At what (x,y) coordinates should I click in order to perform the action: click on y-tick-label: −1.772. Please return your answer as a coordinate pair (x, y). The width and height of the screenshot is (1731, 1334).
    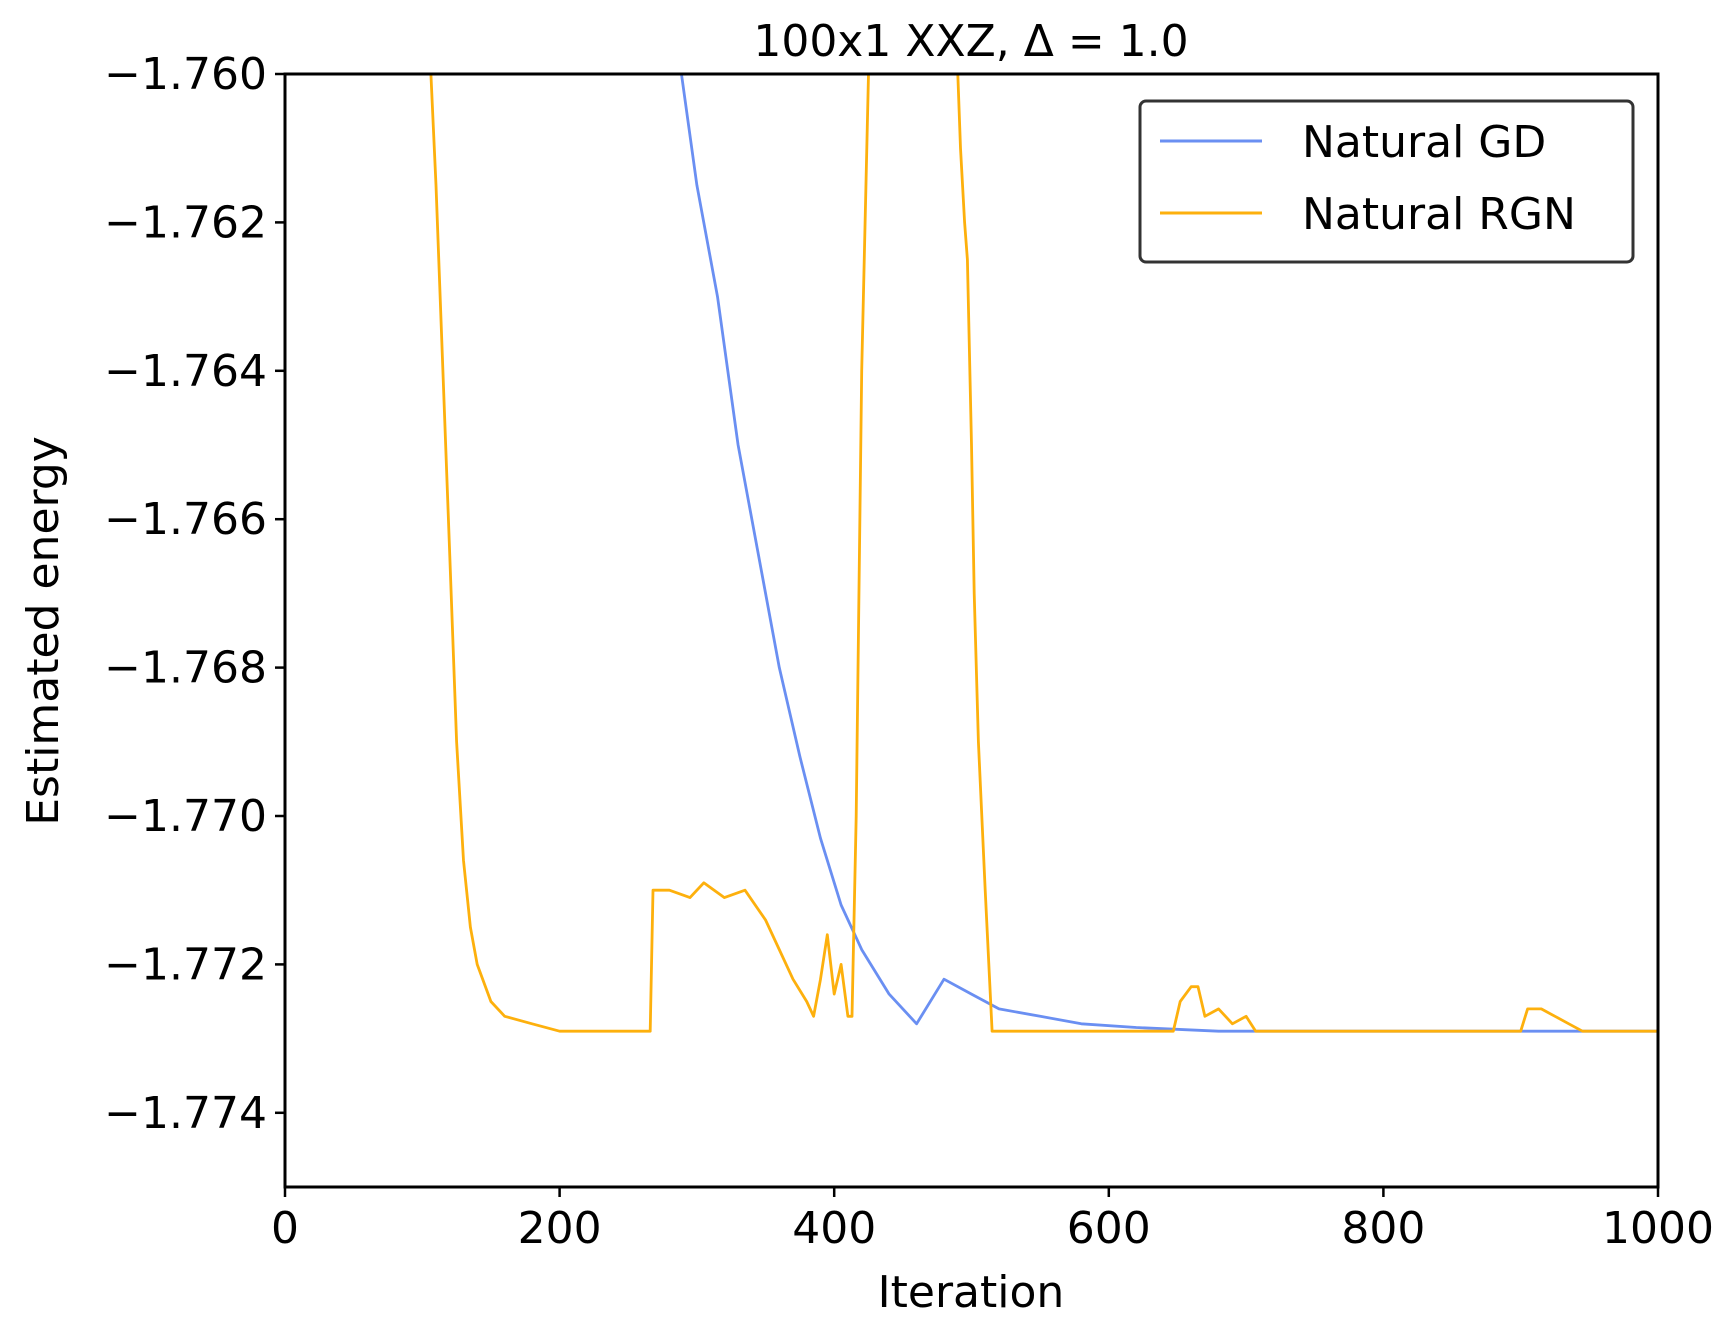
    Looking at the image, I should click on (185, 964).